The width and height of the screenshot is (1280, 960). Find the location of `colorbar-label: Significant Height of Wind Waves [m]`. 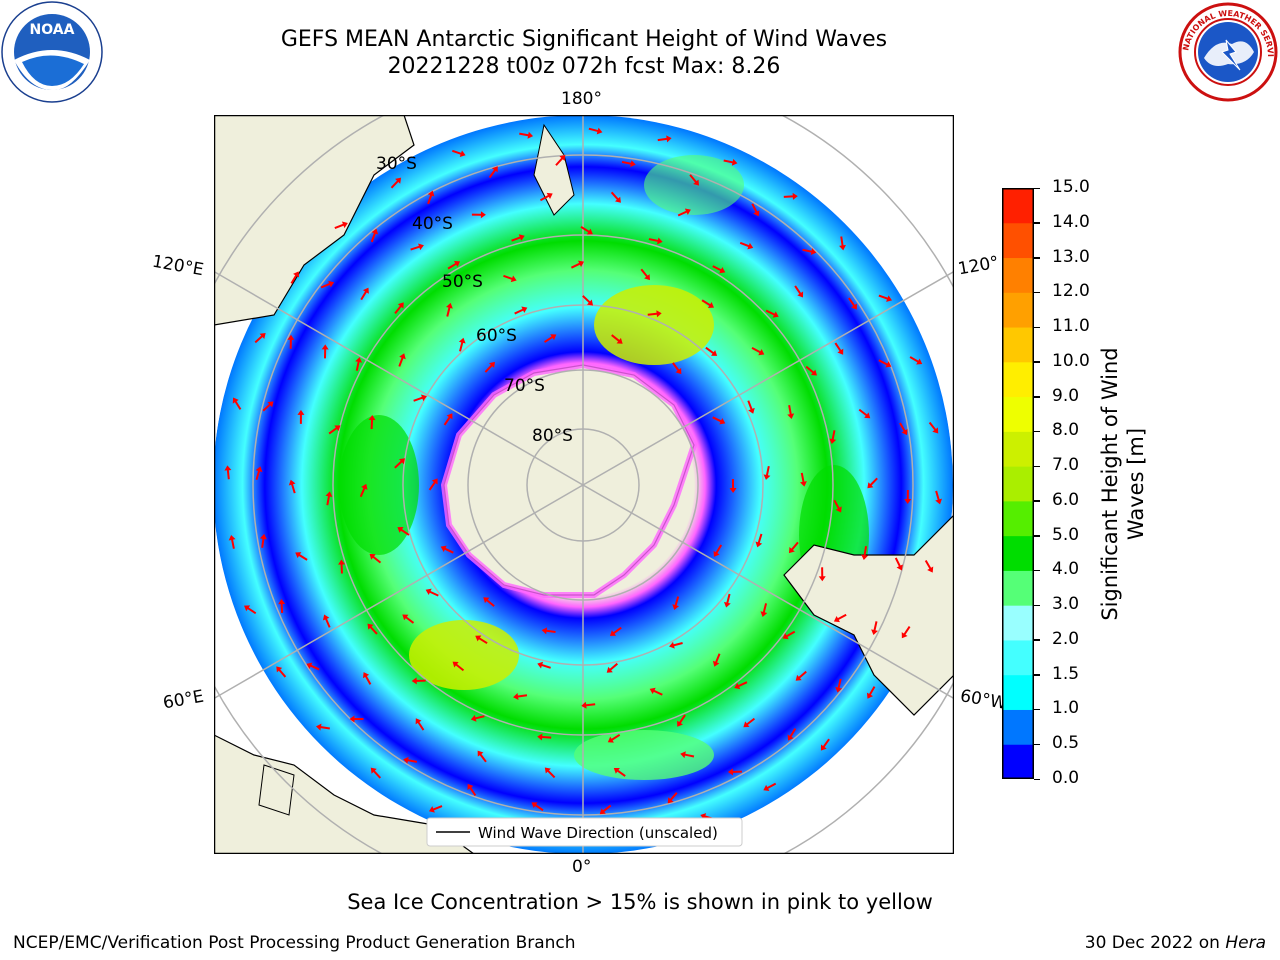

colorbar-label: Significant Height of Wind Waves [m] is located at coordinates (1123, 484).